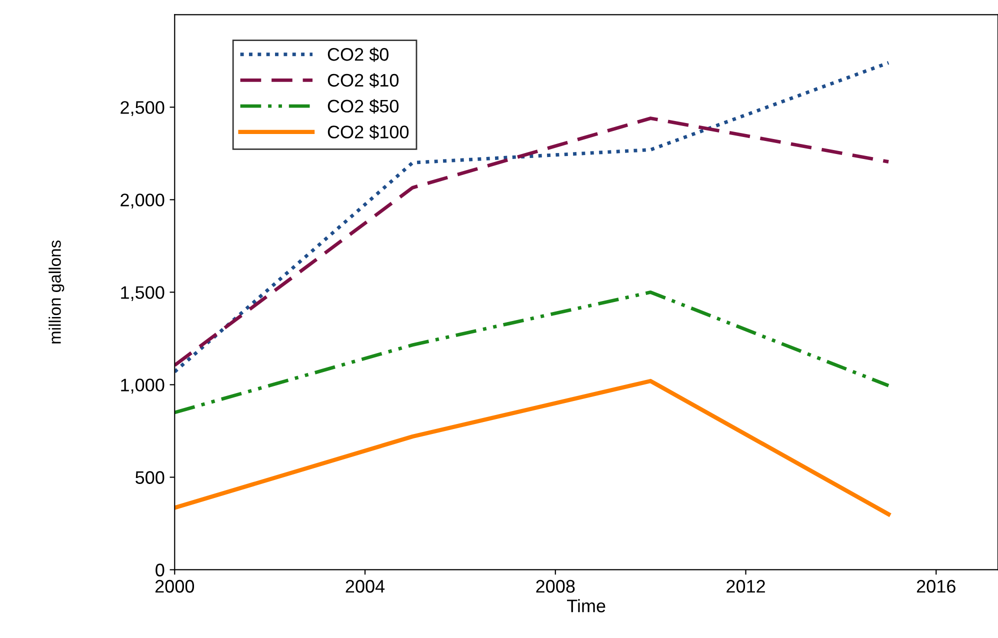  I want to click on y-tick-label: 2,500, so click(142, 108).